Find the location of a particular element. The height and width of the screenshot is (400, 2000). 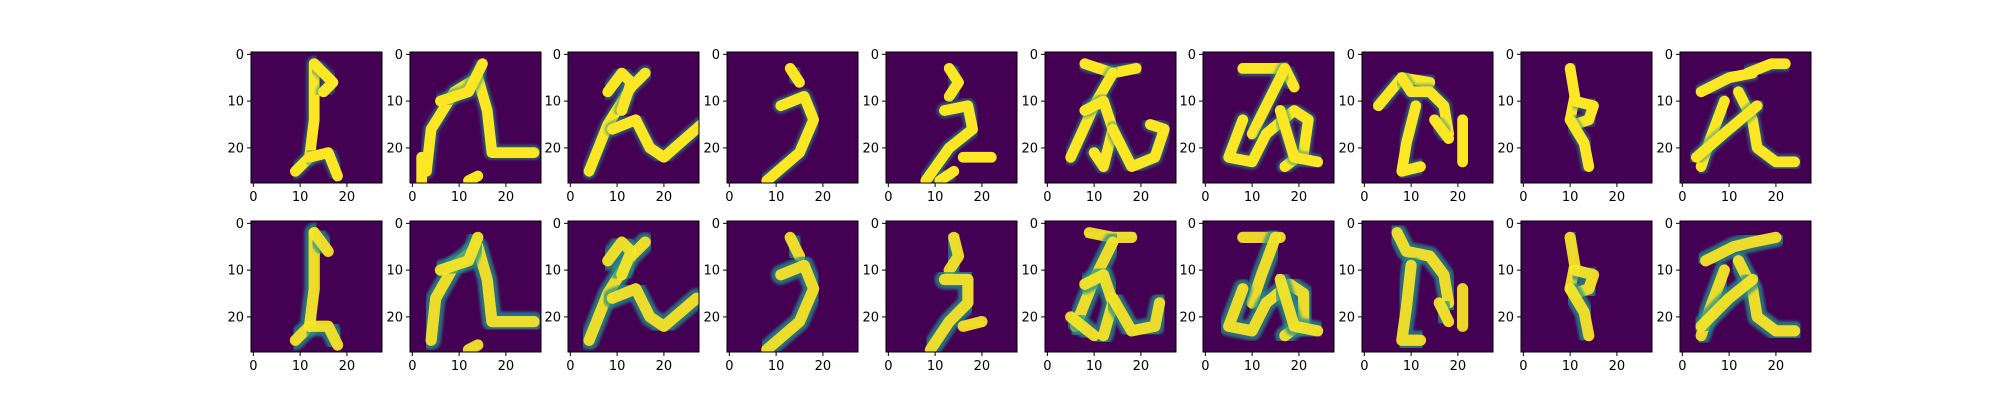

panel-r1-c1: 0 10 20 0 10 20 is located at coordinates (464, 295).